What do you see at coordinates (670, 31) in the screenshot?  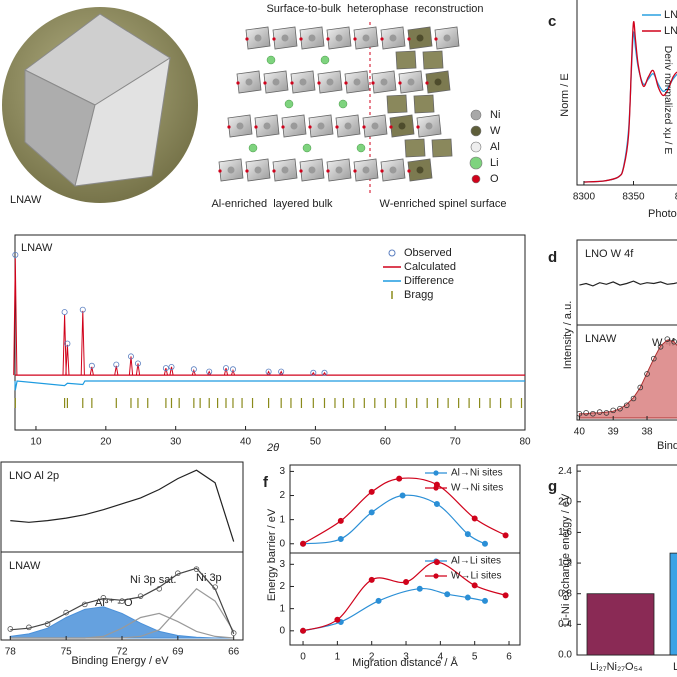 I see `legend-label: LN` at bounding box center [670, 31].